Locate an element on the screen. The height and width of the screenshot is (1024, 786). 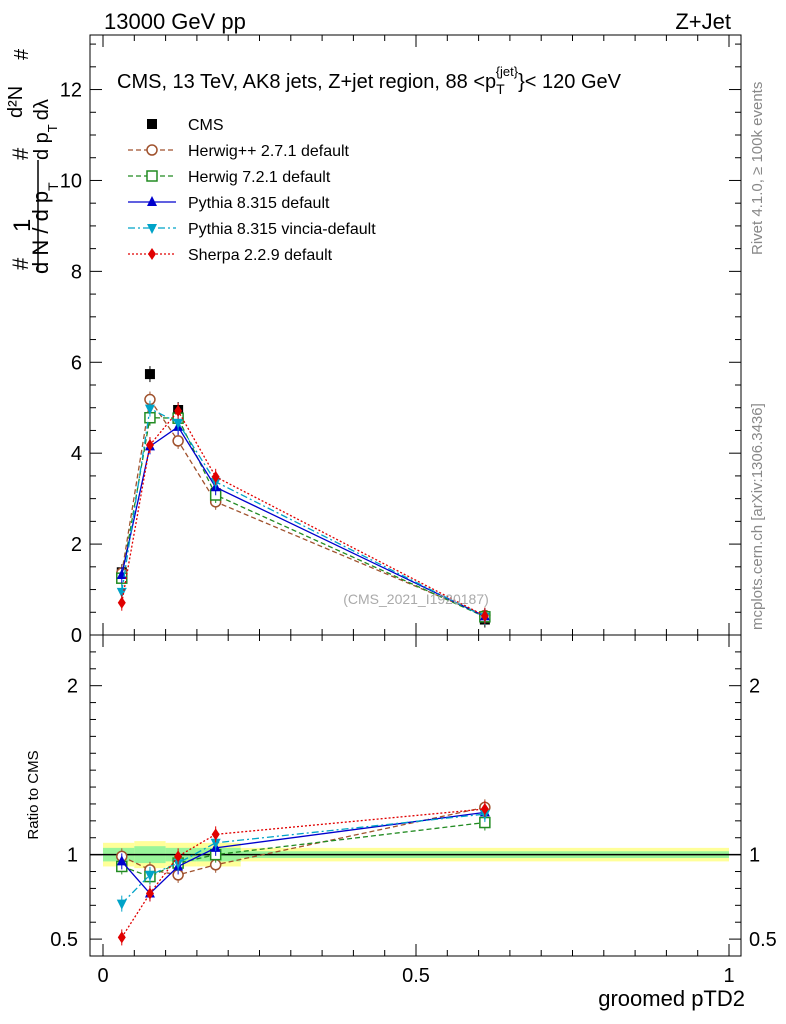
legend-label: Pythia 8.315 vincia-default is located at coordinates (282, 229).